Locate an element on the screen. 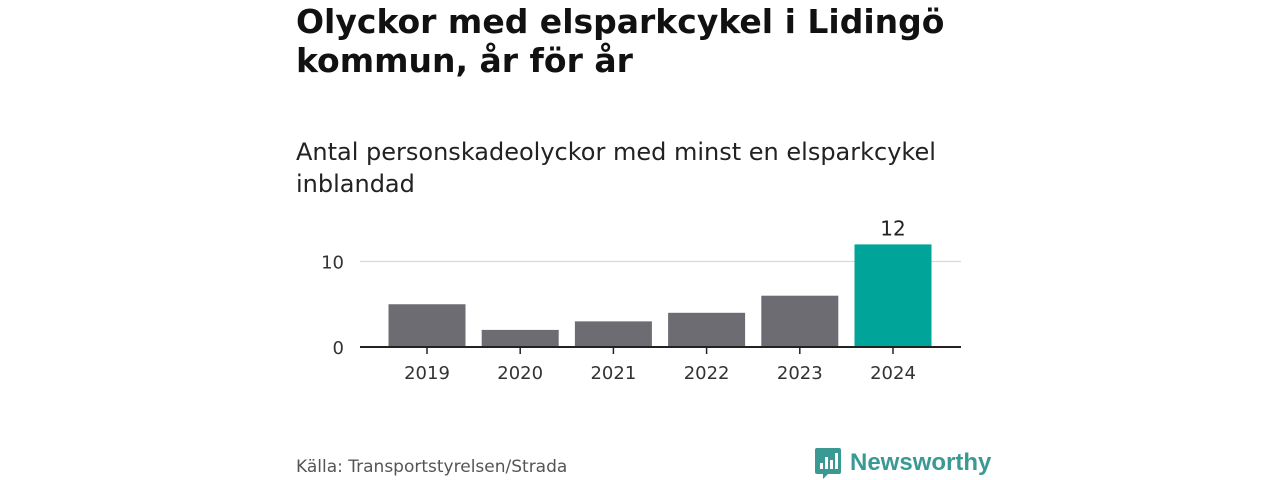 The height and width of the screenshot is (480, 1280). bar-2021 is located at coordinates (613, 334).